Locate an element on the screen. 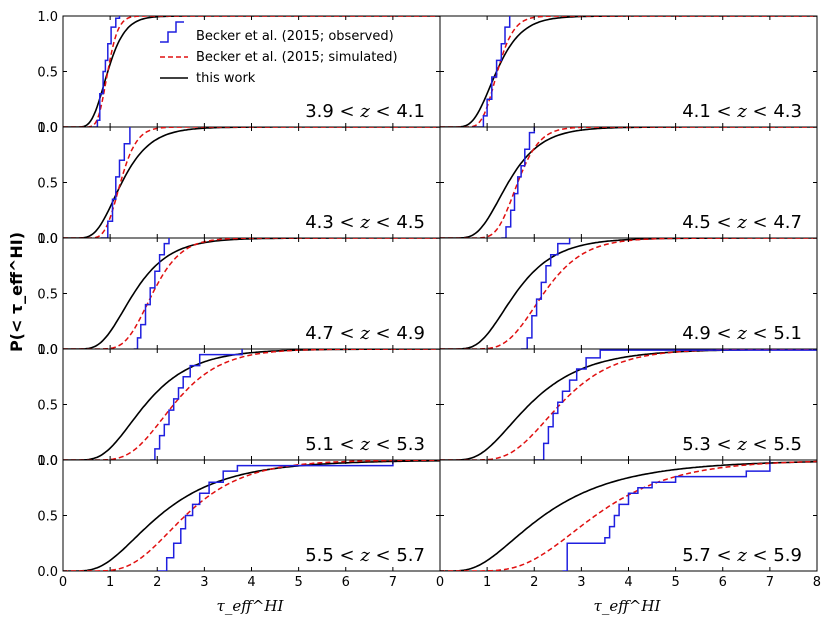  x-tick-label-left: 6 is located at coordinates (346, 582).